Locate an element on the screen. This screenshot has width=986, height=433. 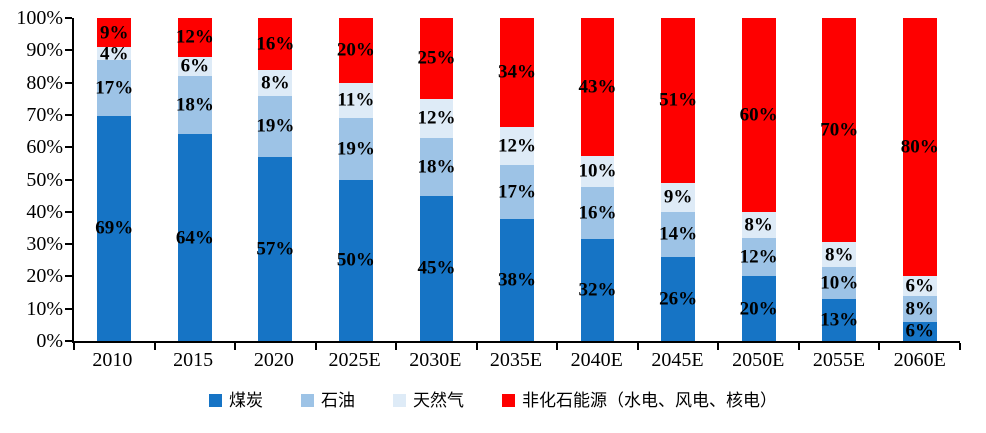
data-label: 57% is located at coordinates (275, 249).